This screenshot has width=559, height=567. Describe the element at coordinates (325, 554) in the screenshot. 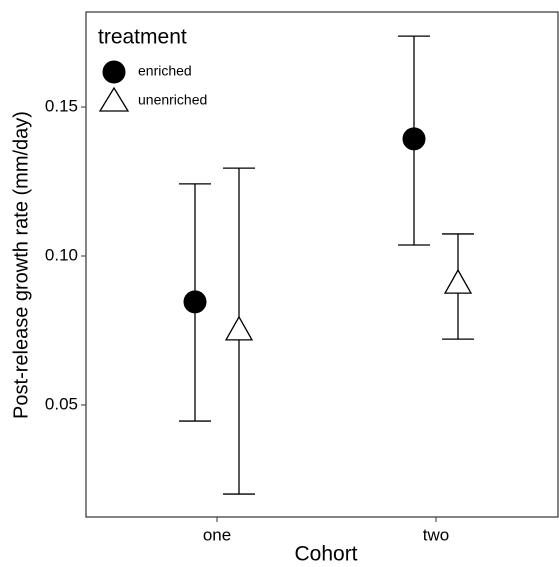

I see `x-axis-title: Cohort` at that location.